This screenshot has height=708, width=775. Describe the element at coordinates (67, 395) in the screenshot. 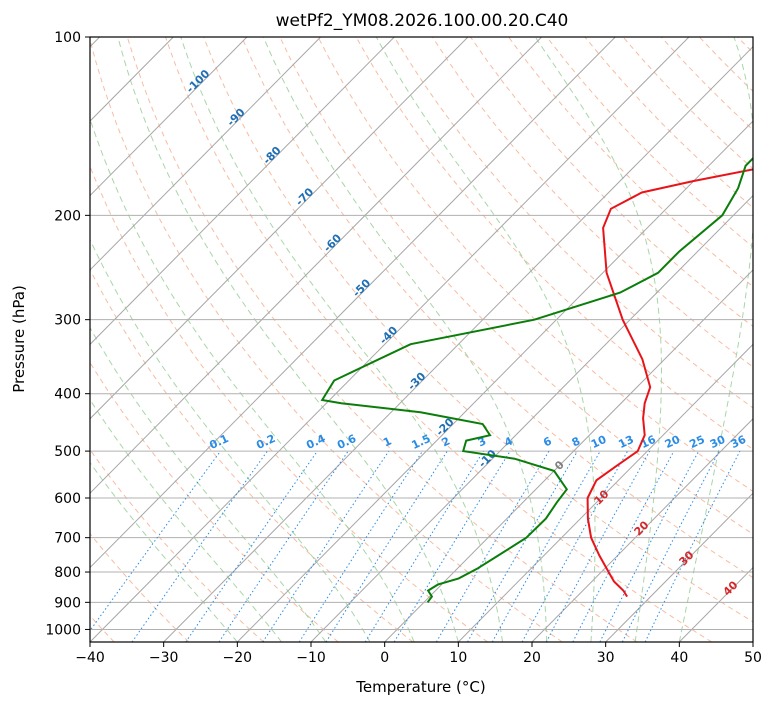

I see `y-tick-label: 400` at that location.